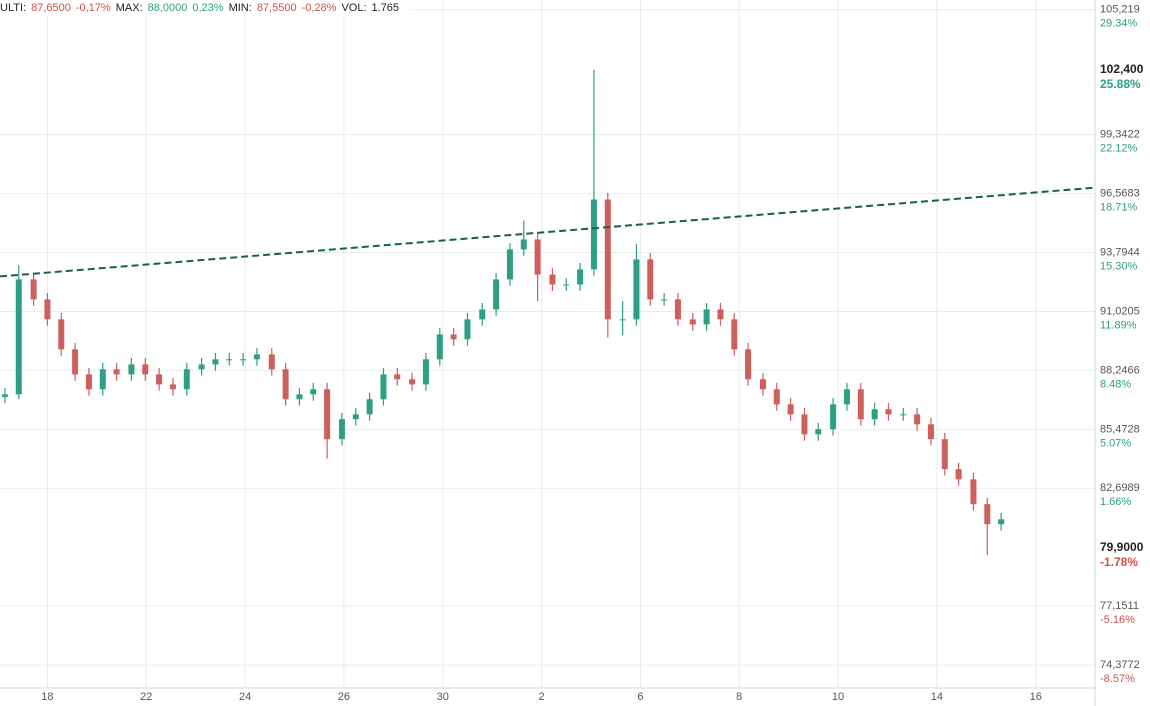  I want to click on percent-label: 29.34%, so click(1119, 24).